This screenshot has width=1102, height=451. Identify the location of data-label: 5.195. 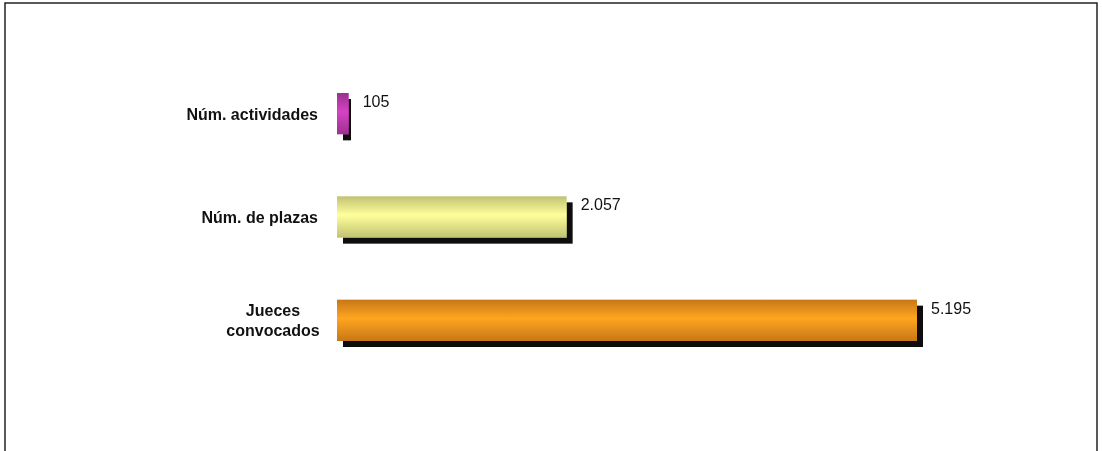
(951, 308).